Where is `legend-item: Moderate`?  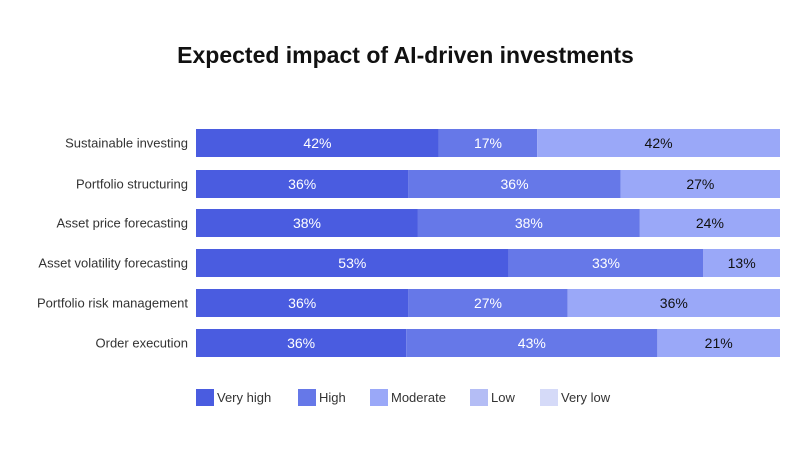
legend-item: Moderate is located at coordinates (420, 397).